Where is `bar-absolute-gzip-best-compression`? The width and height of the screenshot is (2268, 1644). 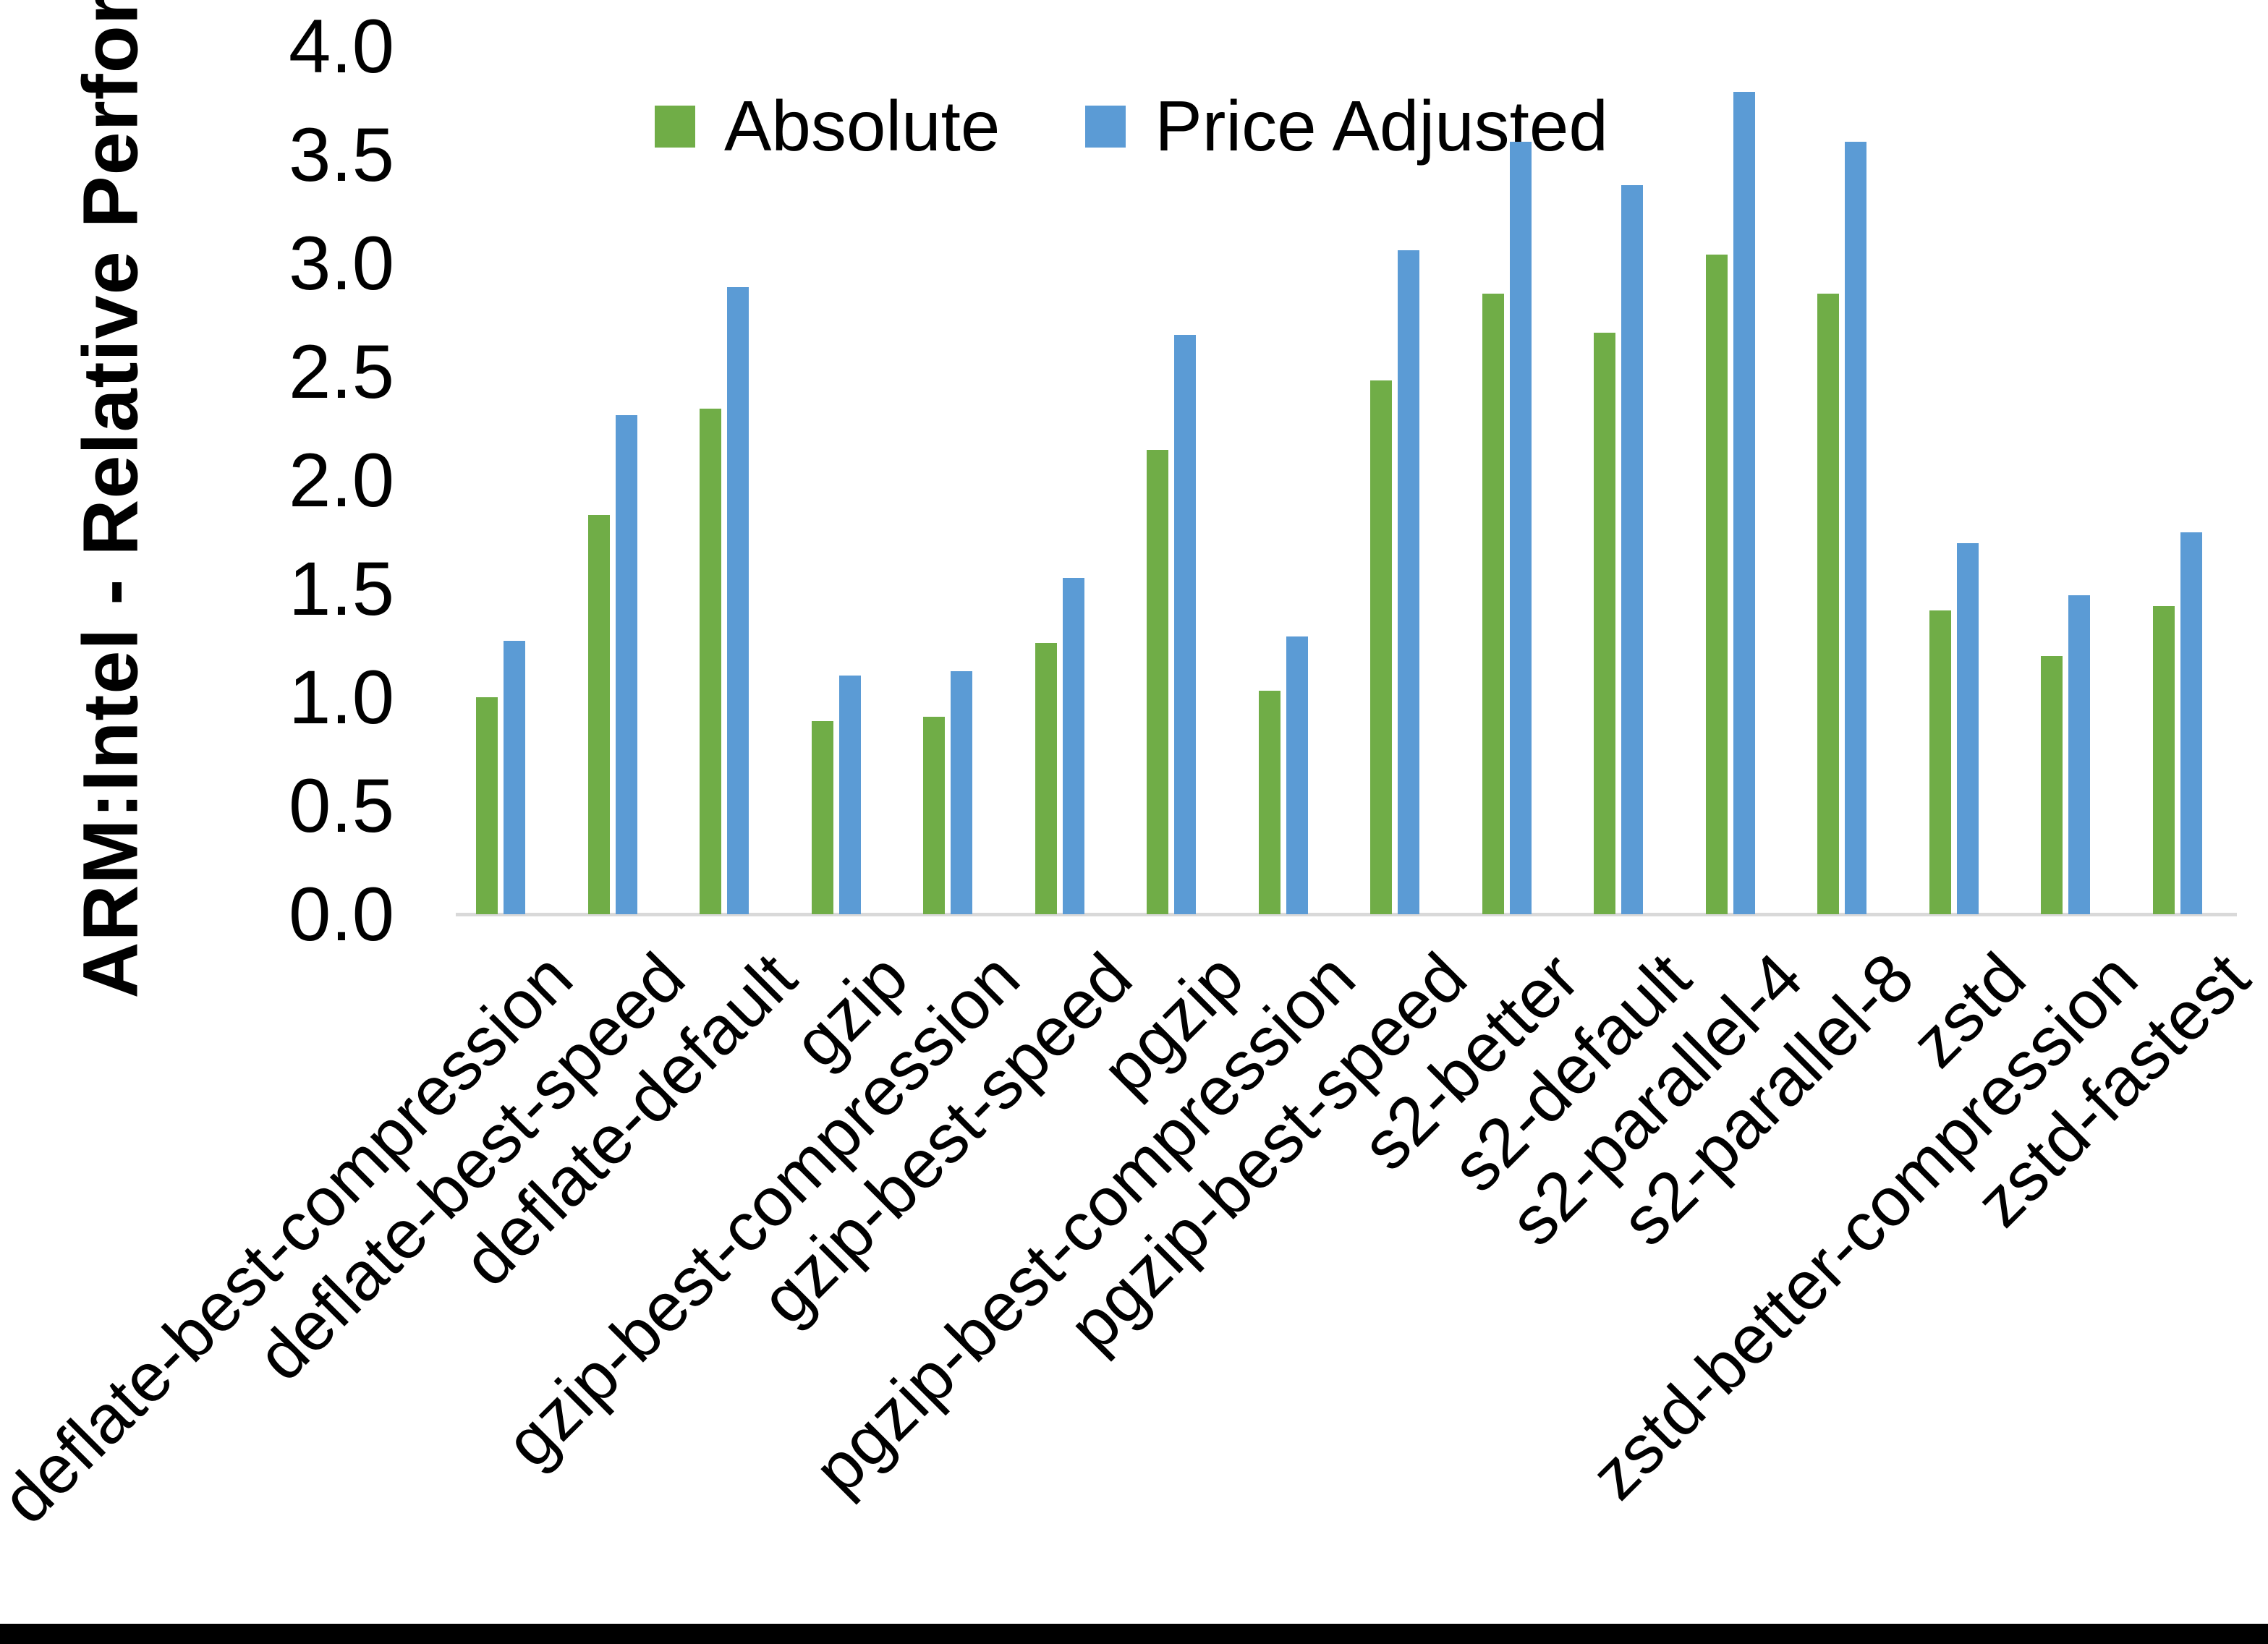
bar-absolute-gzip-best-compression is located at coordinates (934, 815).